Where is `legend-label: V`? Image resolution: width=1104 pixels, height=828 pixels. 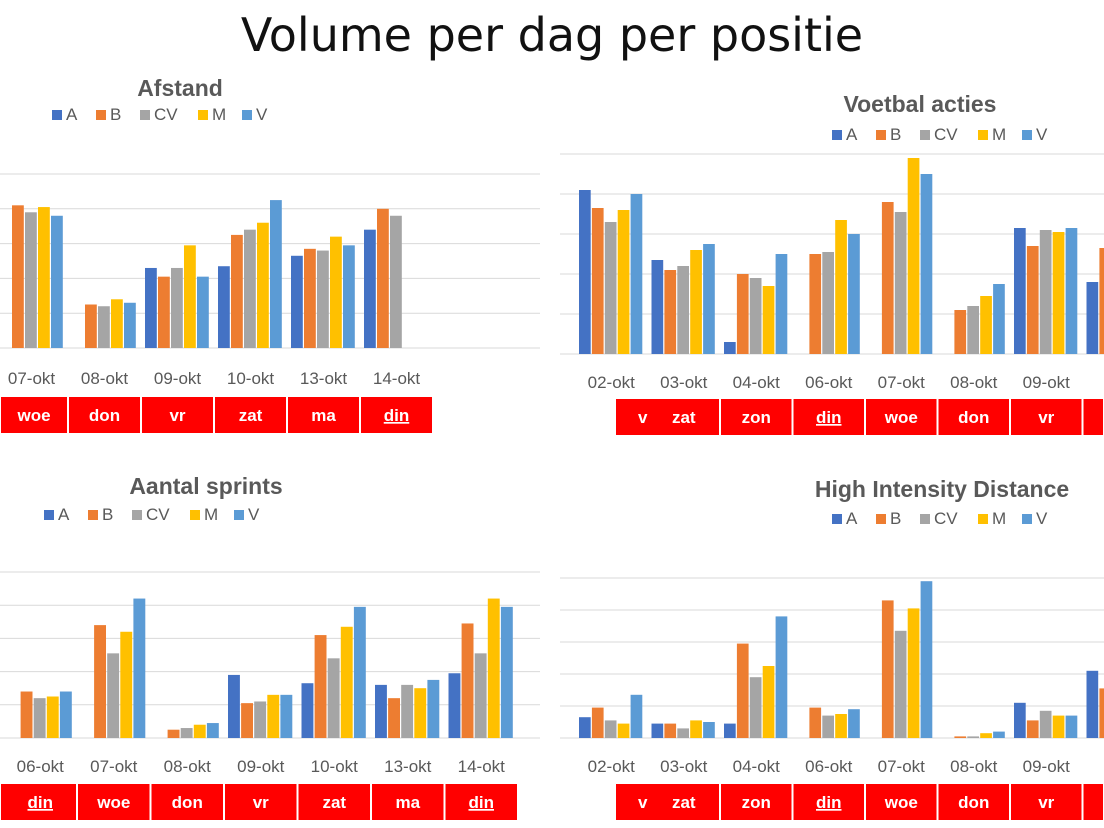 legend-label: V is located at coordinates (254, 514).